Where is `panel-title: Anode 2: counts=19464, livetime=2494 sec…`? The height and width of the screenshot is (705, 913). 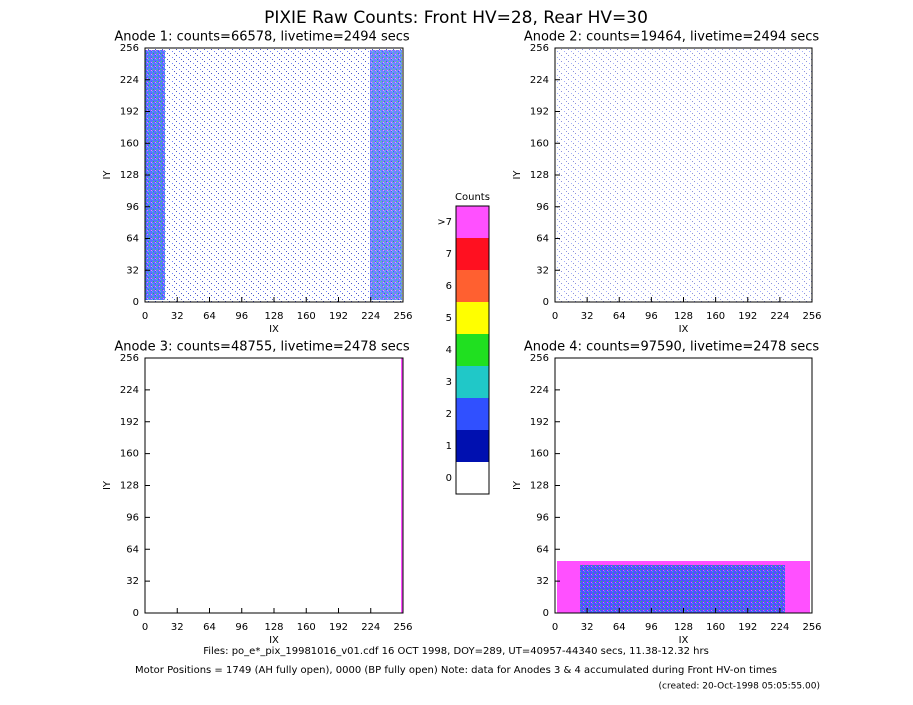 panel-title: Anode 2: counts=19464, livetime=2494 sec… is located at coordinates (672, 37).